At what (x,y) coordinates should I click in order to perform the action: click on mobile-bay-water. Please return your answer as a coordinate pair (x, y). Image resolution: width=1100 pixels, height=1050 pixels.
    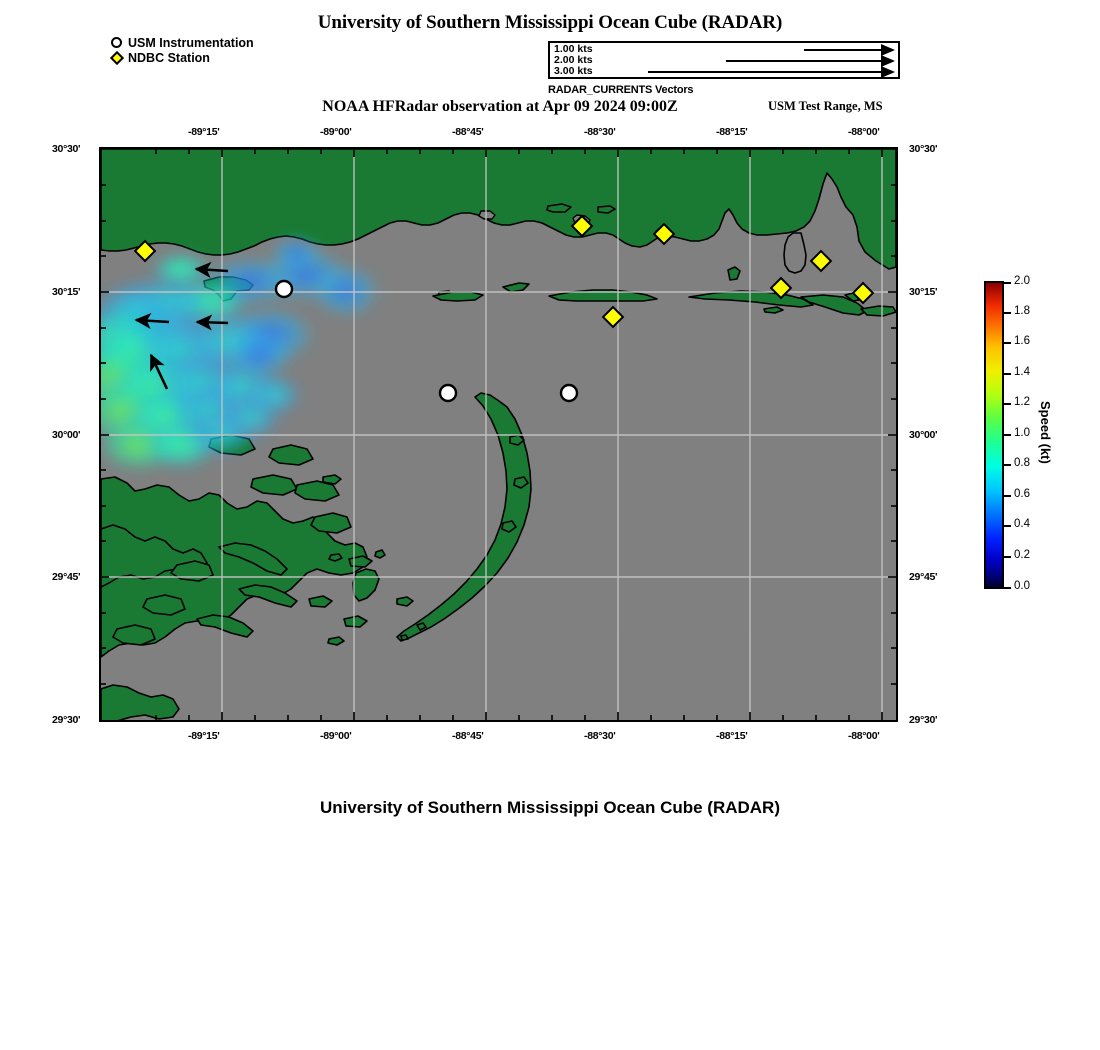
    Looking at the image, I should click on (795, 253).